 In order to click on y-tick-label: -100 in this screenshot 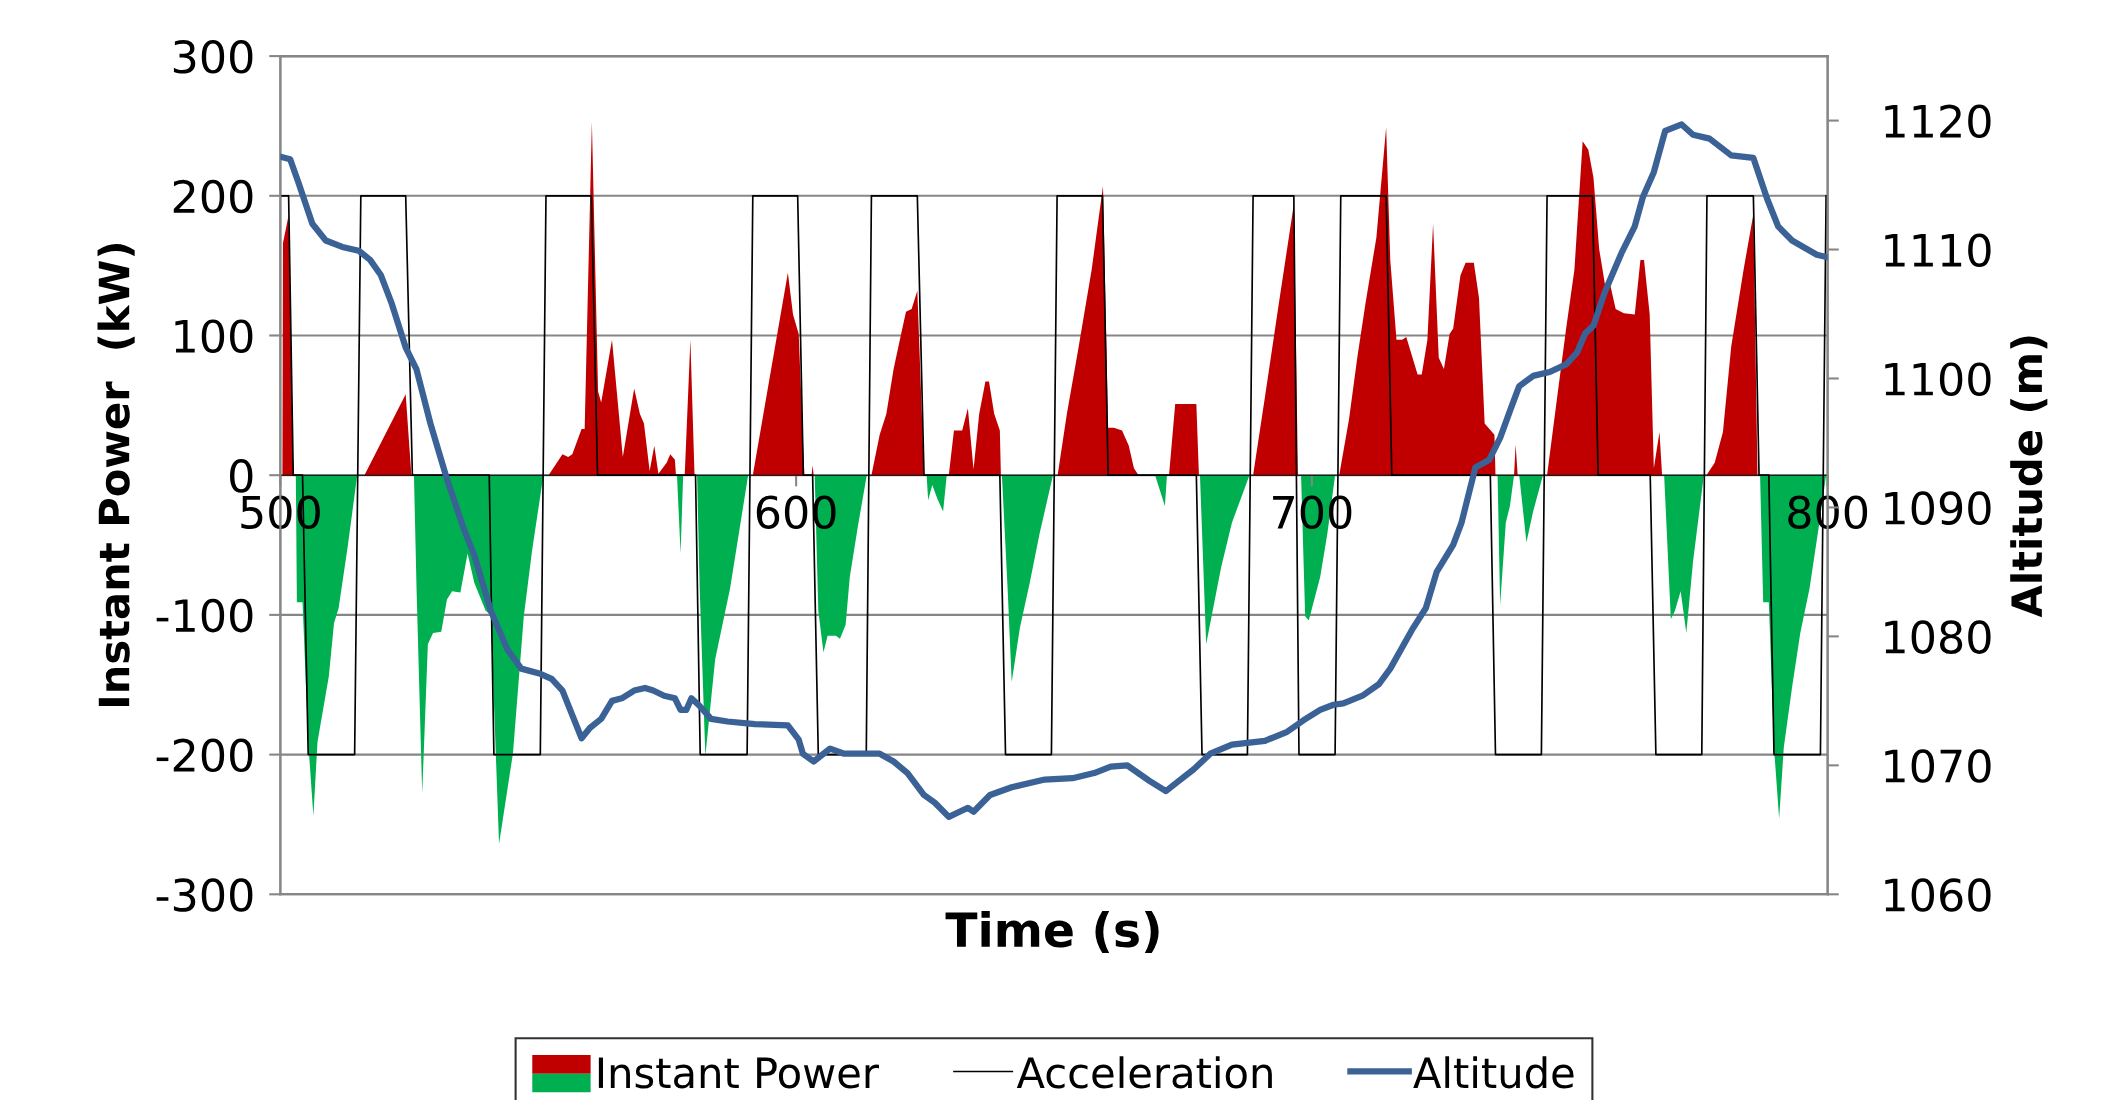, I will do `click(204, 615)`.